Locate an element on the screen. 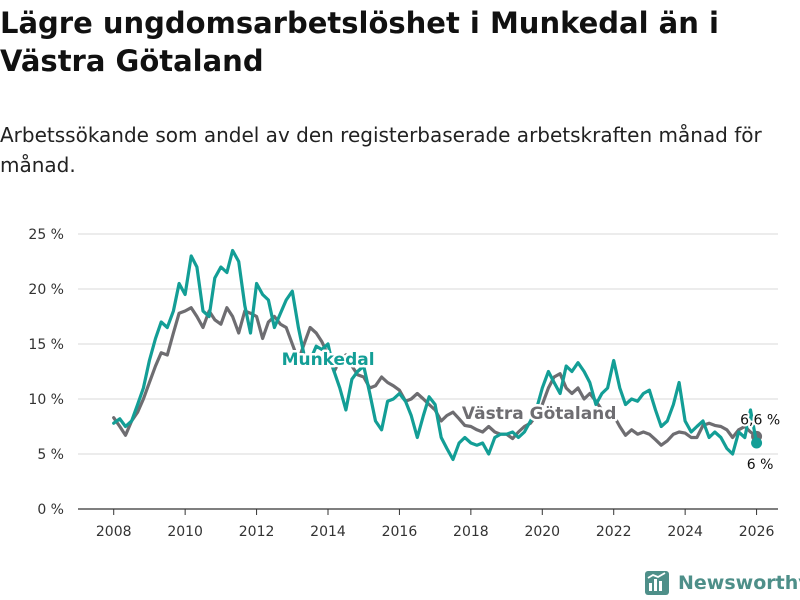  x-tick-label: 2010 is located at coordinates (185, 532).